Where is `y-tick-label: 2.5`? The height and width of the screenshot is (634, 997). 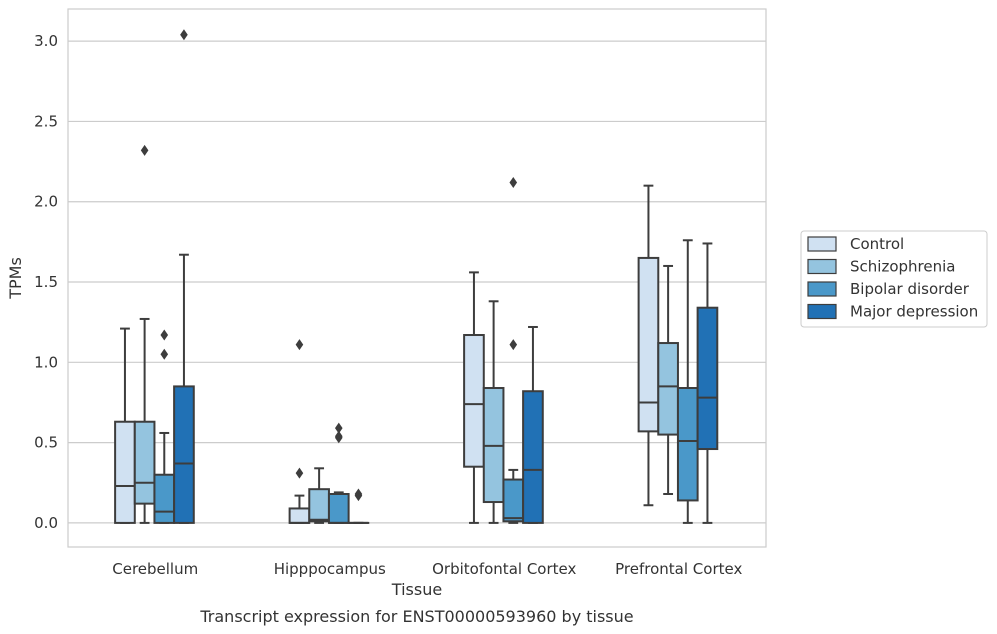
y-tick-label: 2.5 is located at coordinates (46, 121).